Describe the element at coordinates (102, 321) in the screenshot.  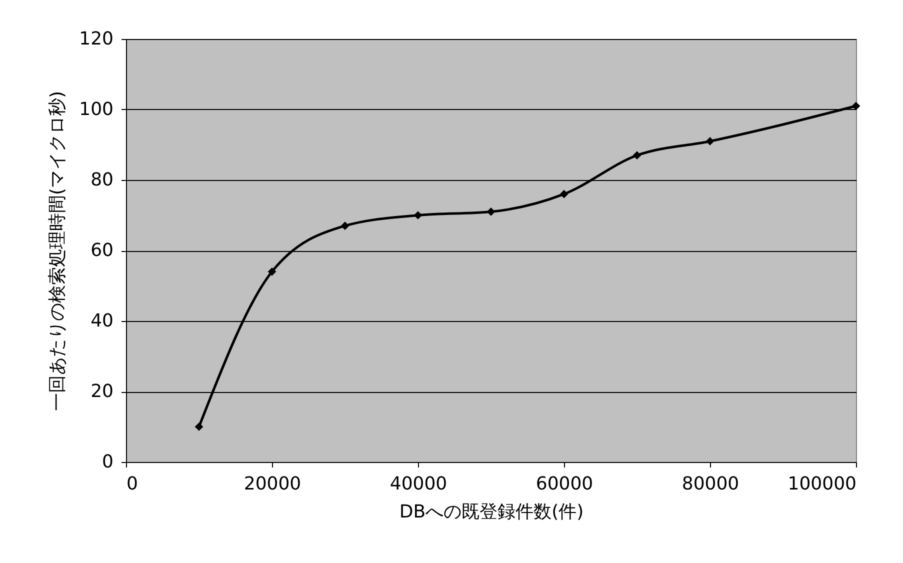
I see `y-tick-label: 40` at that location.